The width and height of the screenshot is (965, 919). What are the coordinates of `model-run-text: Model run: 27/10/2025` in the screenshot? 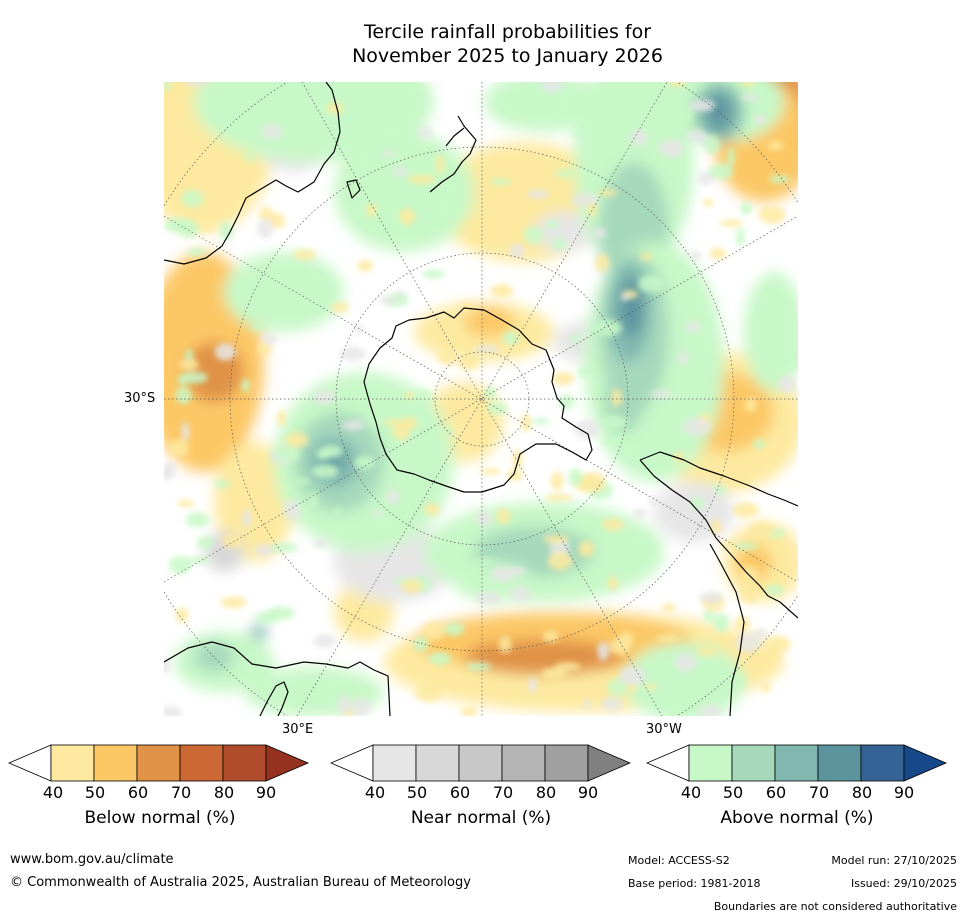 It's located at (894, 860).